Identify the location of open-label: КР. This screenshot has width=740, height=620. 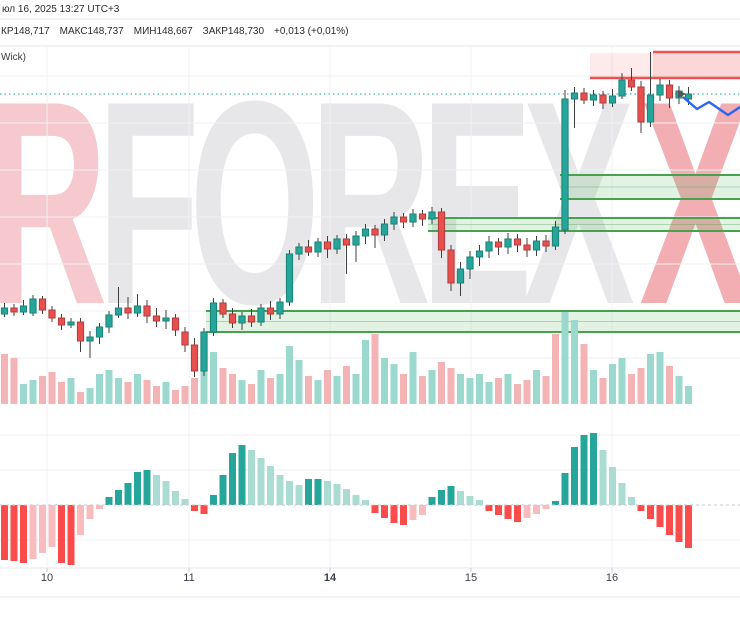
(7, 31).